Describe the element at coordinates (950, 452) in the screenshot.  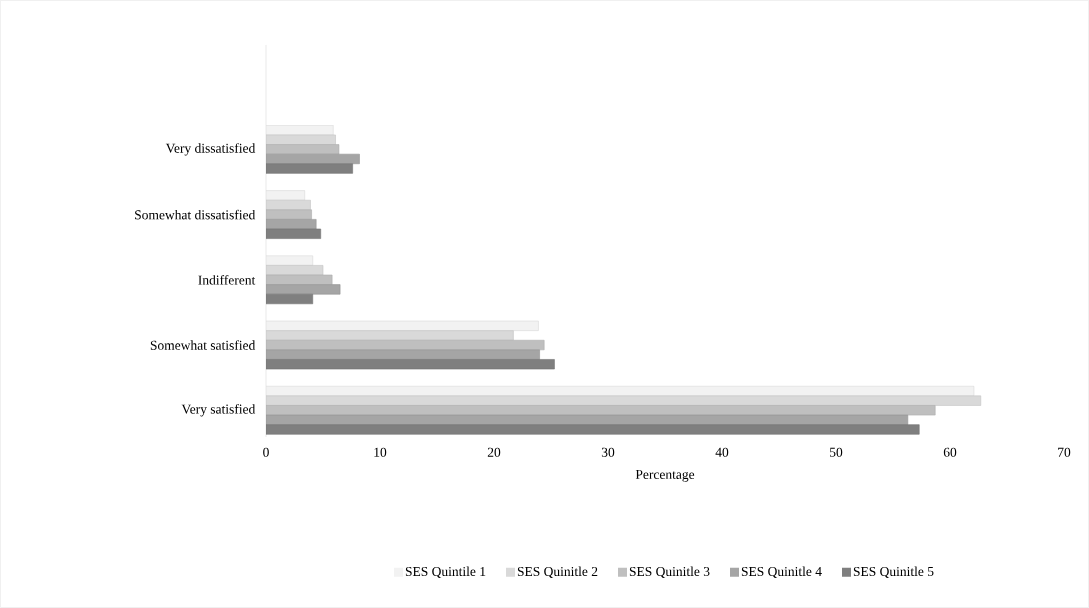
I see `x-tick-label: 60` at that location.